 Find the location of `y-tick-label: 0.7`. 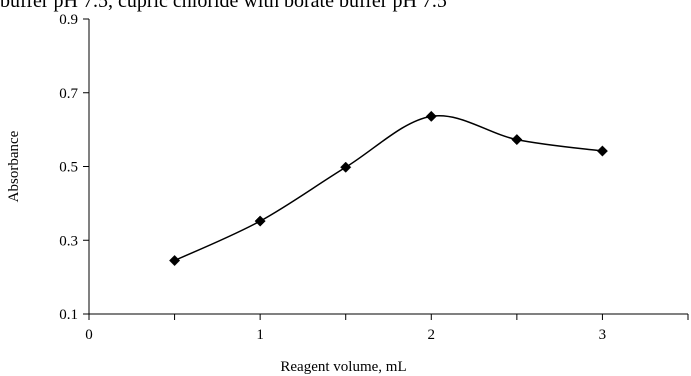

y-tick-label: 0.7 is located at coordinates (68, 94).